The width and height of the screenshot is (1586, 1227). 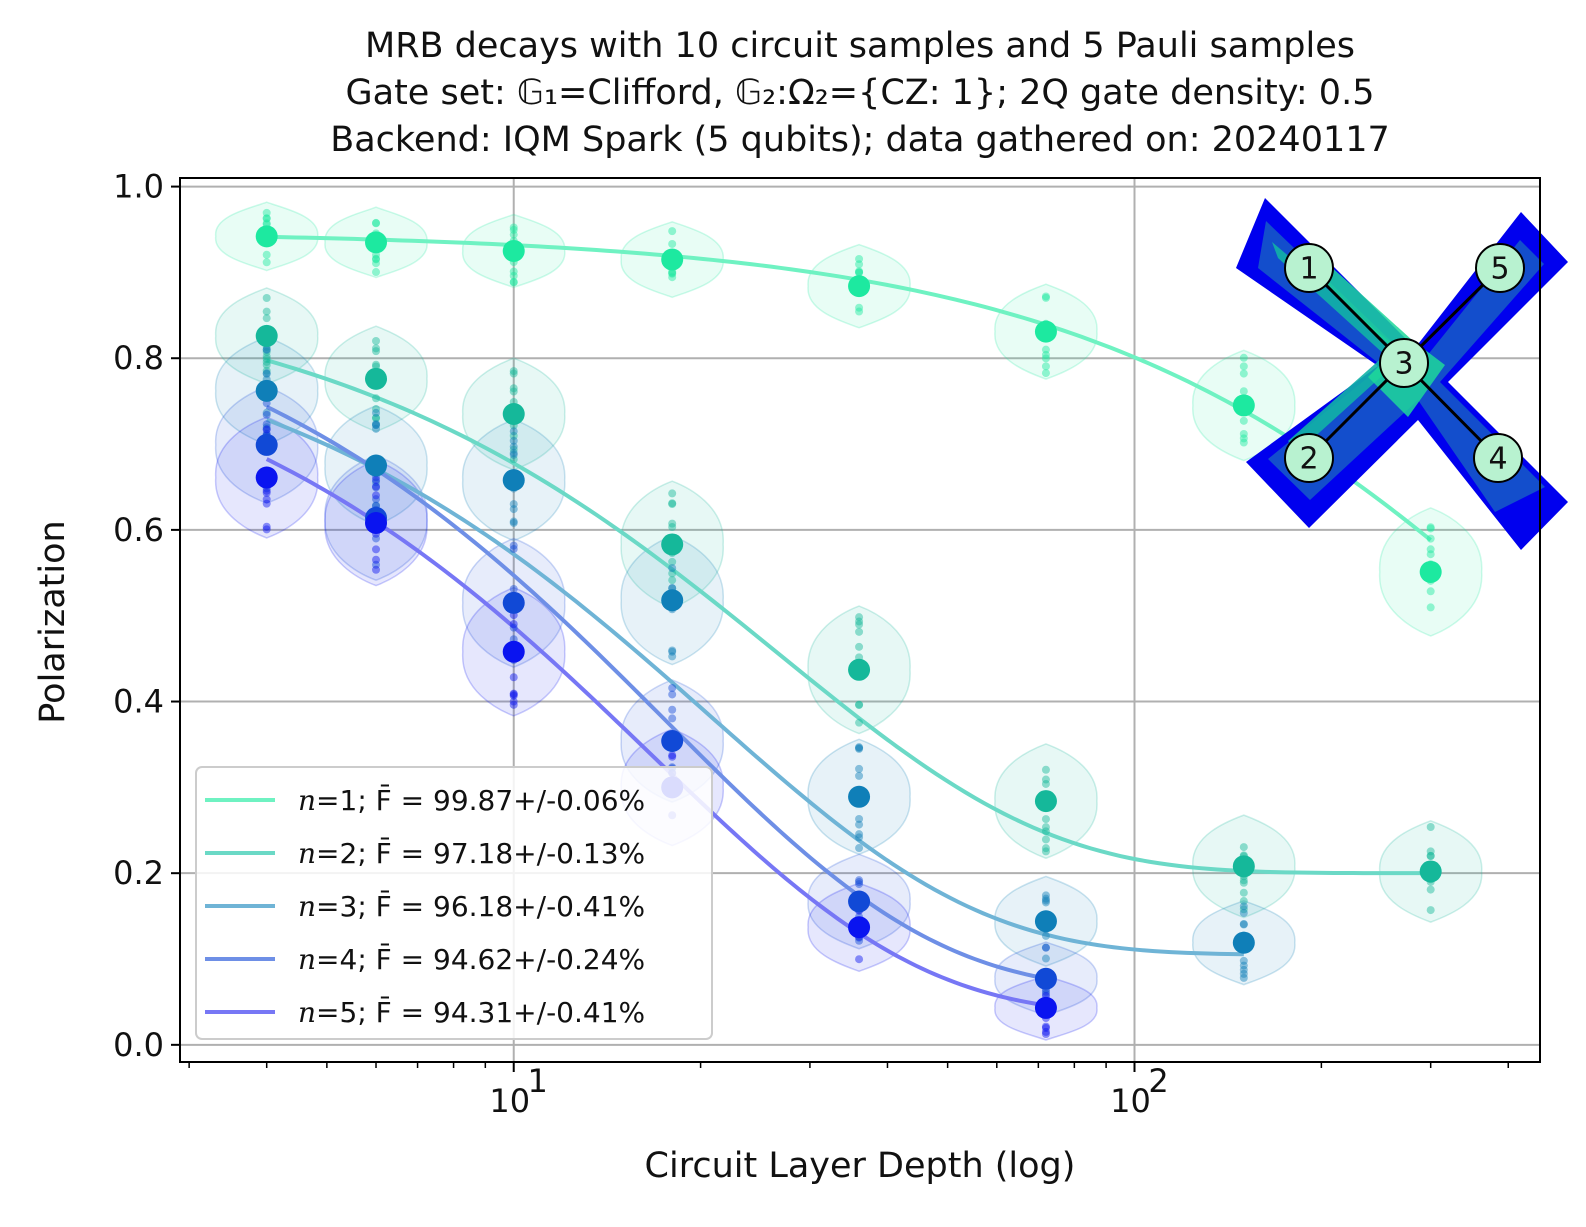 What do you see at coordinates (1158, 1081) in the screenshot?
I see `x-tick-exponent-1: 2` at bounding box center [1158, 1081].